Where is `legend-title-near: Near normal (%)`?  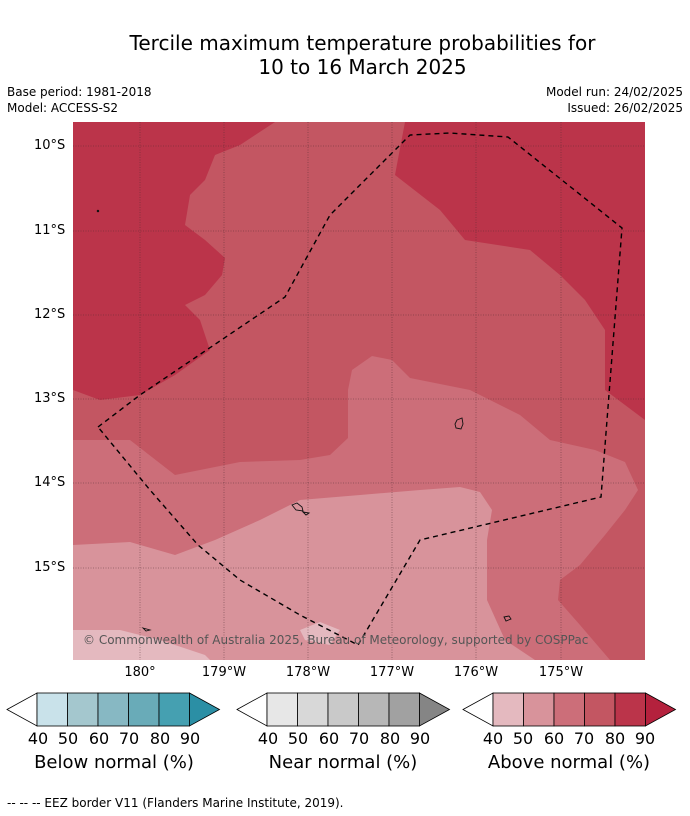
legend-title-near: Near normal (%) is located at coordinates (343, 762).